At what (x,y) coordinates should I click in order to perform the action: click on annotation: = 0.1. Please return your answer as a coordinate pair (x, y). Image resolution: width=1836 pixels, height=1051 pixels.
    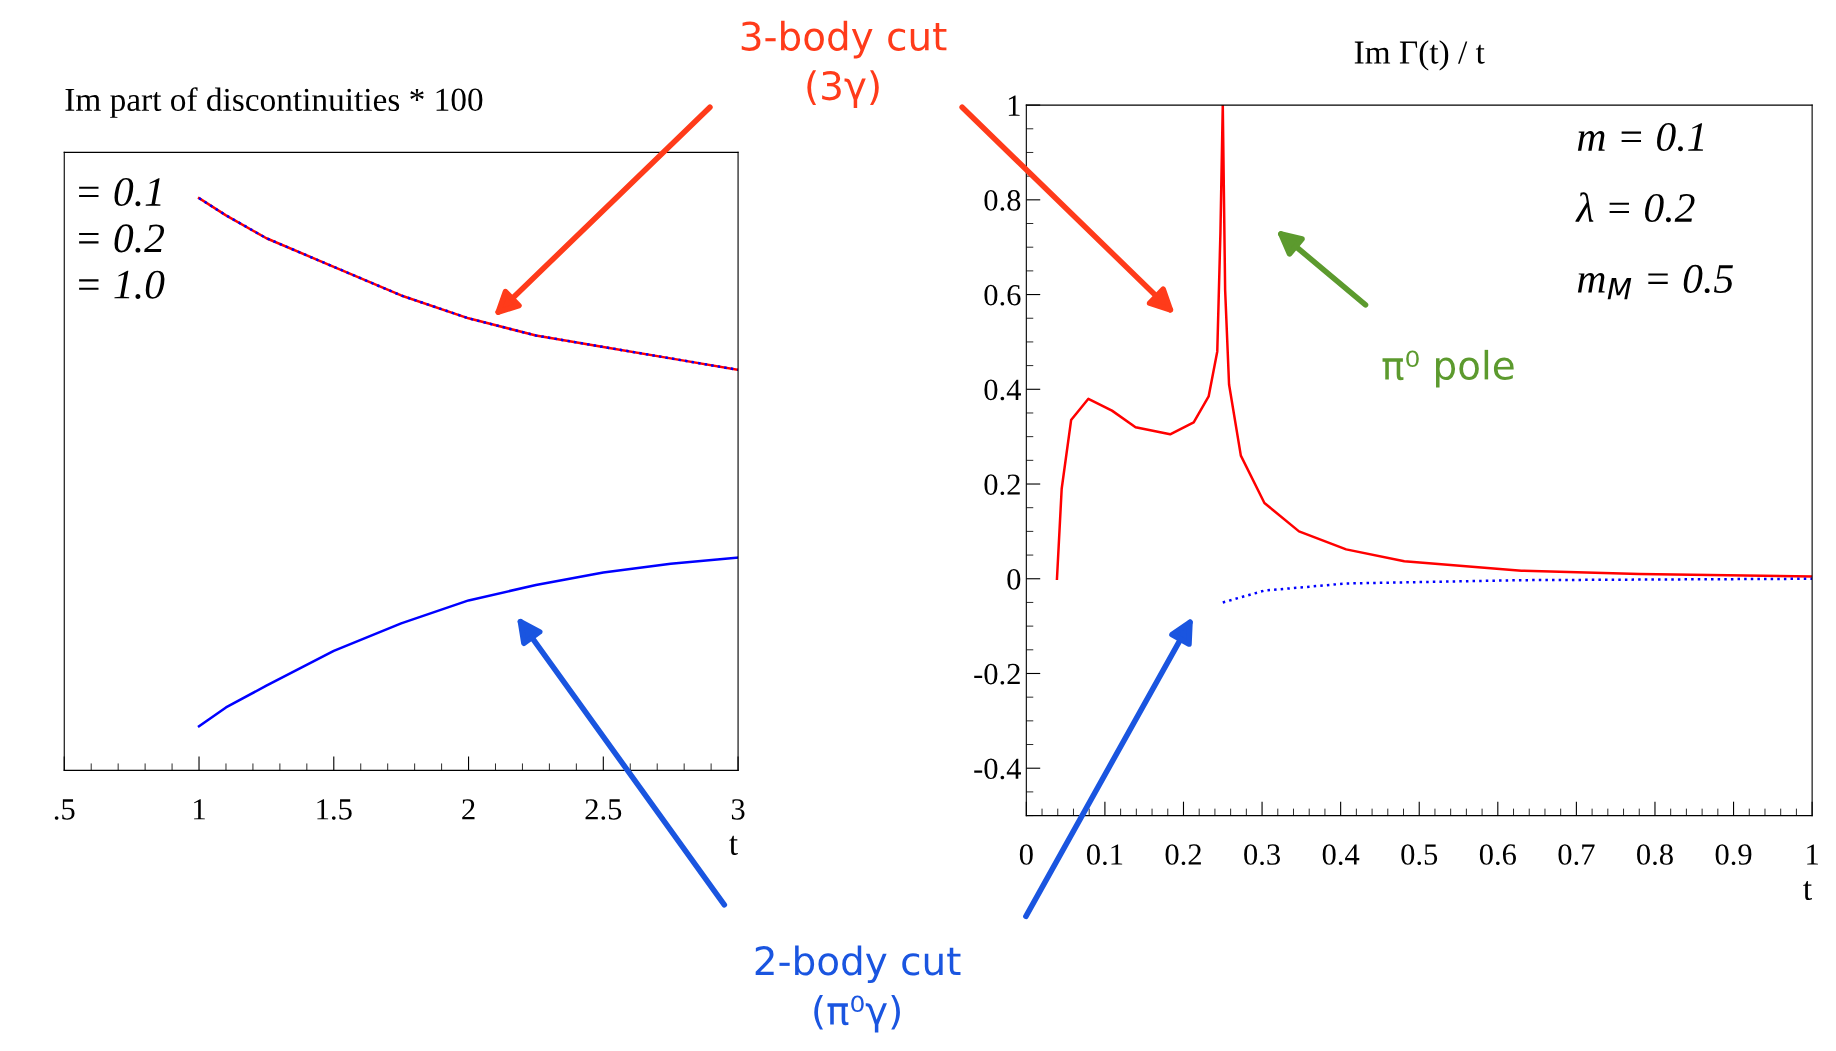
    Looking at the image, I should click on (120, 192).